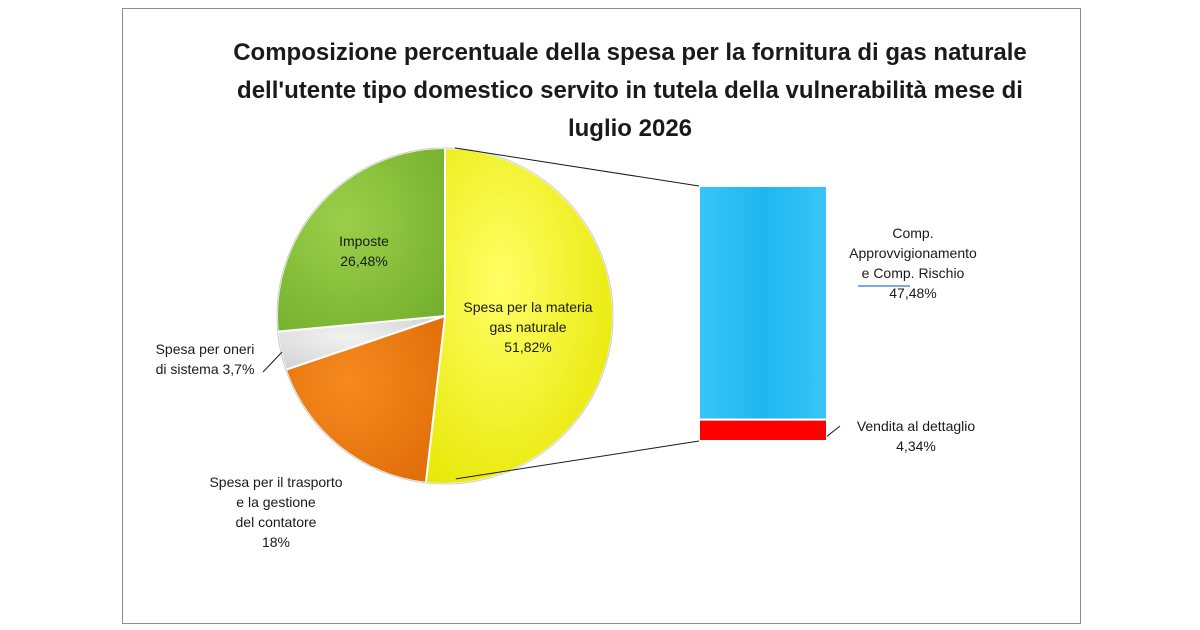 This screenshot has width=1200, height=630. Describe the element at coordinates (272, 362) in the screenshot. I see `leader-line-oneri` at that location.